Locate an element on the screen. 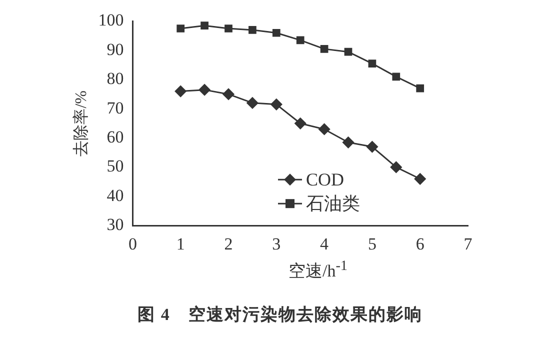  x-axis-title: 空速/h$^{-1}$ is located at coordinates (318, 270).